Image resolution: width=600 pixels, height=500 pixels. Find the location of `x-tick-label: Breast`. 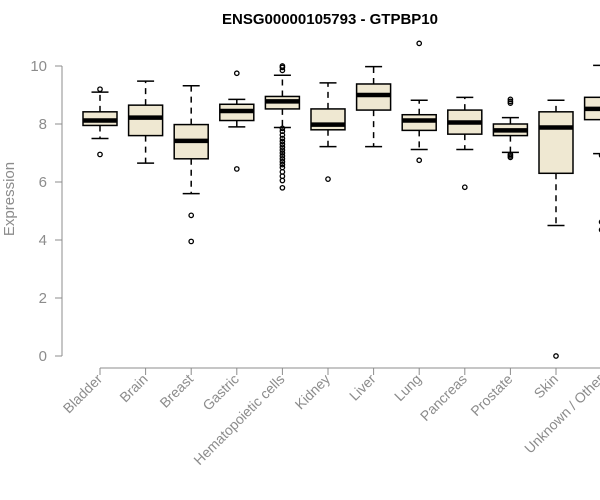

x-tick-label: Breast is located at coordinates (176, 391).